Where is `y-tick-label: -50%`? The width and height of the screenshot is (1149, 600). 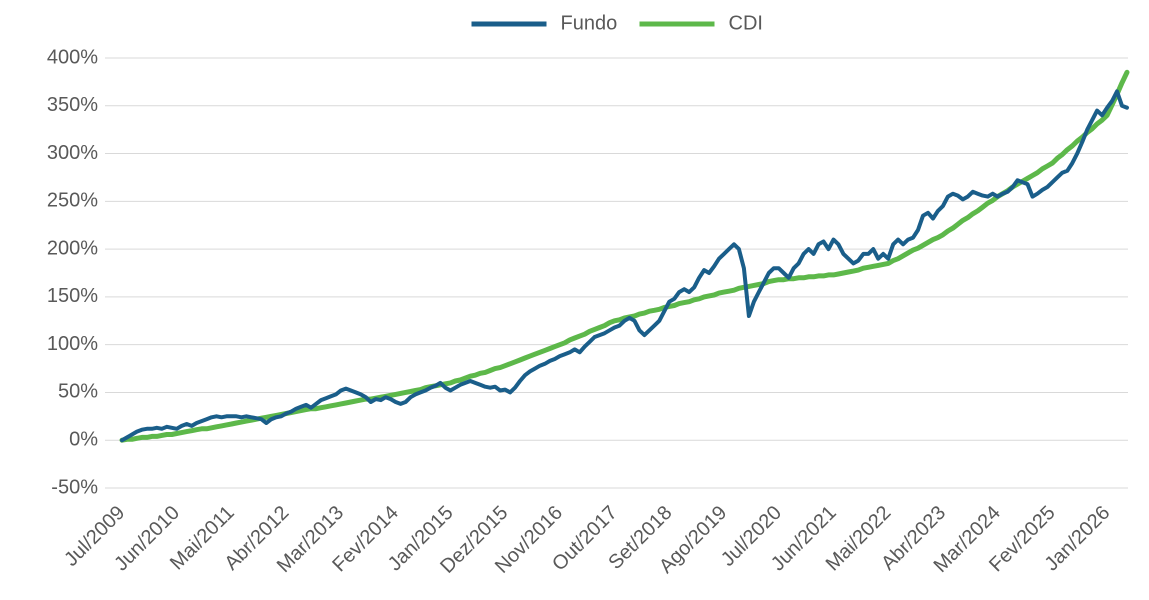 y-tick-label: -50% is located at coordinates (74, 487).